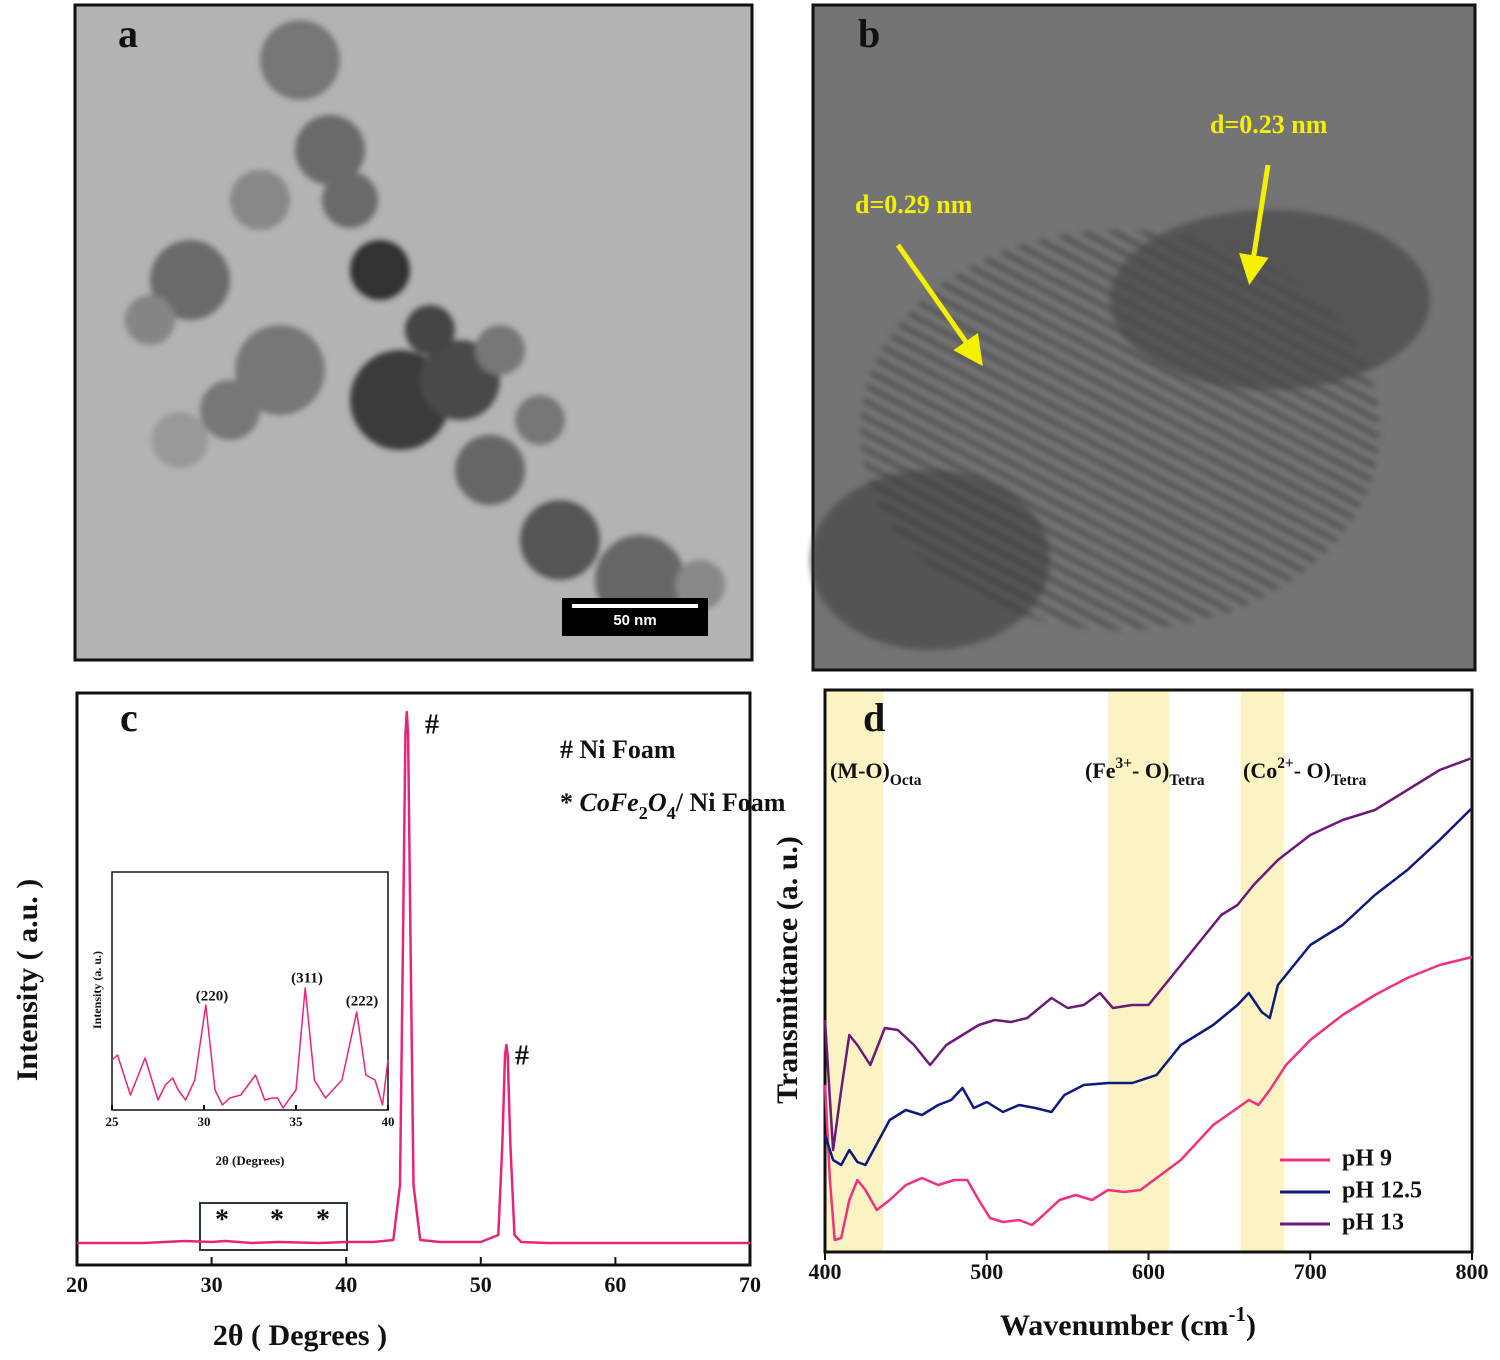  What do you see at coordinates (1148, 1271) in the screenshot?
I see `x-tick-label: 600` at bounding box center [1148, 1271].